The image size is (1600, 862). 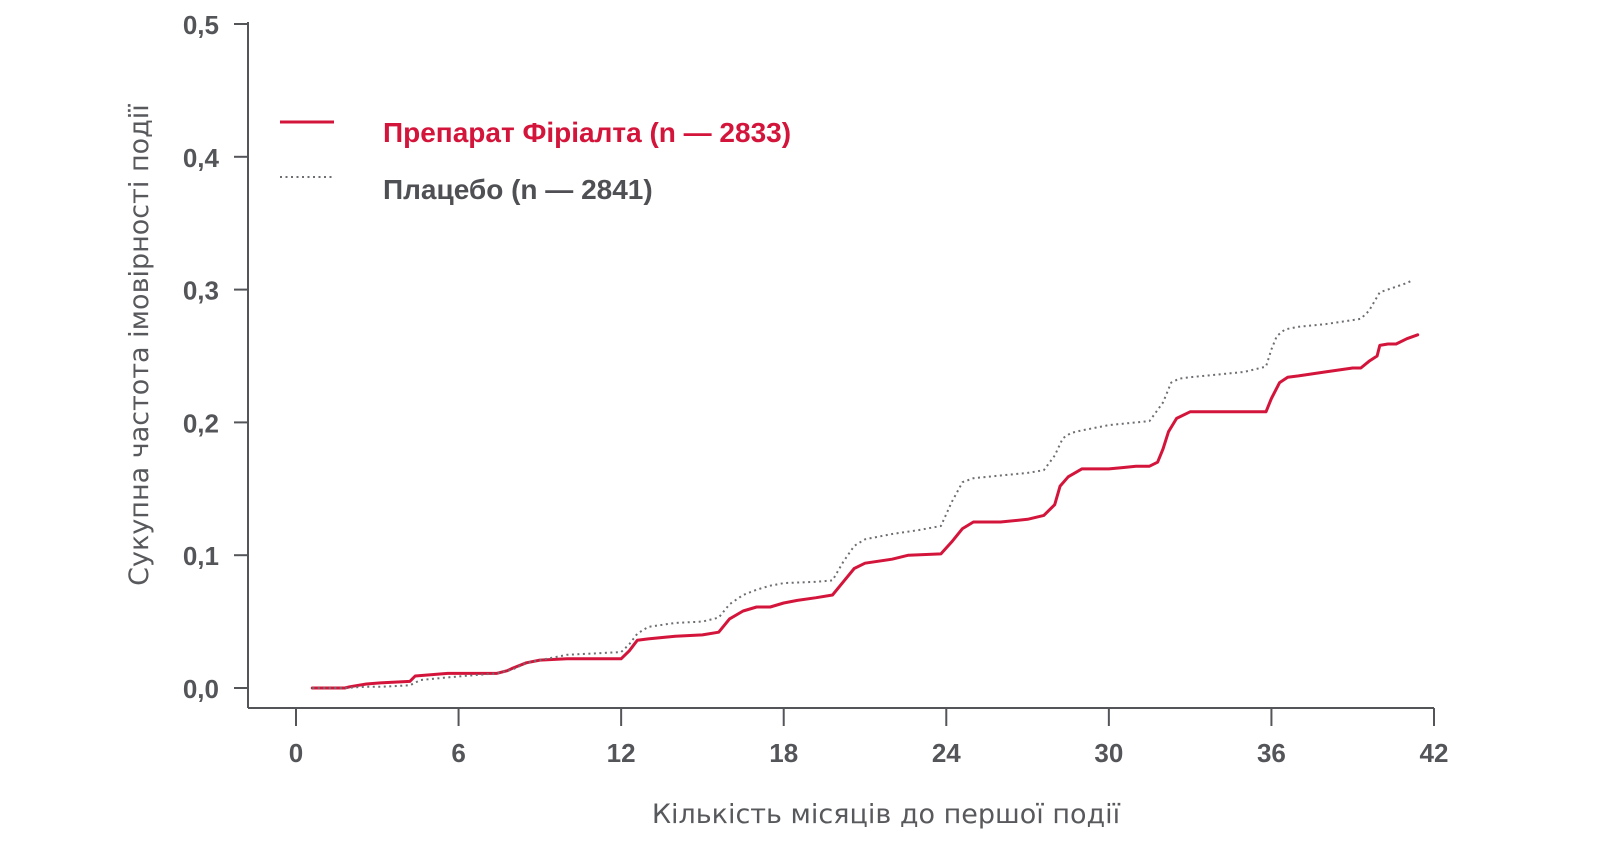 I want to click on y-tick-label: 0,1, so click(x=201, y=556).